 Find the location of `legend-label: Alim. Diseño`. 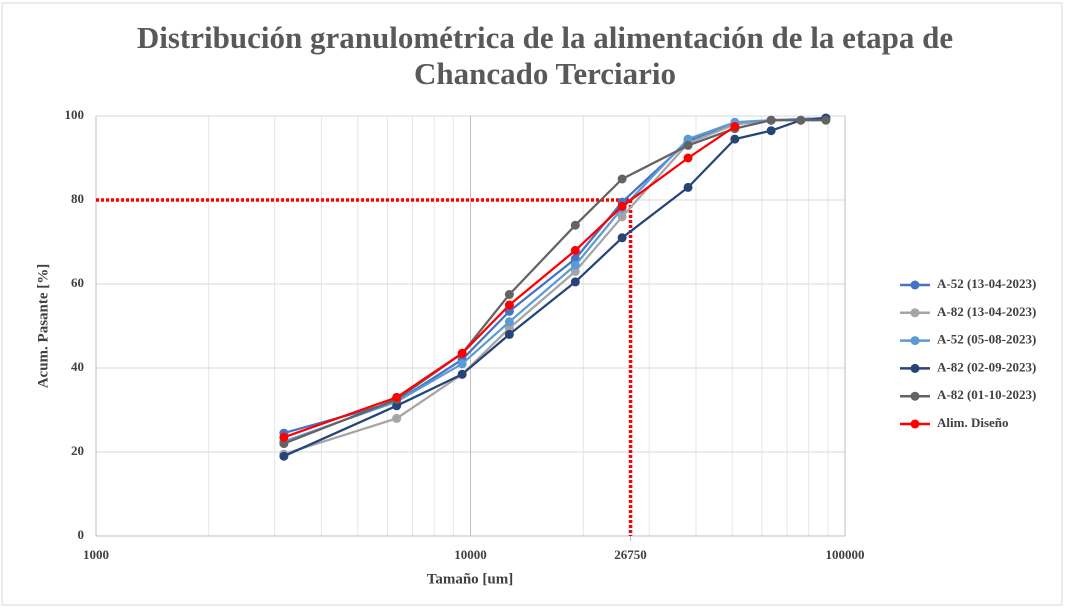

legend-label: Alim. Diseño is located at coordinates (973, 422).